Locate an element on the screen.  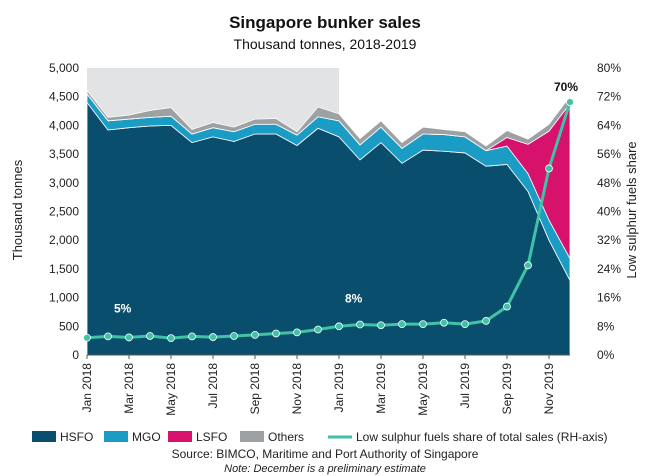
x-tick-label: Jan 2019 is located at coordinates (339, 388).